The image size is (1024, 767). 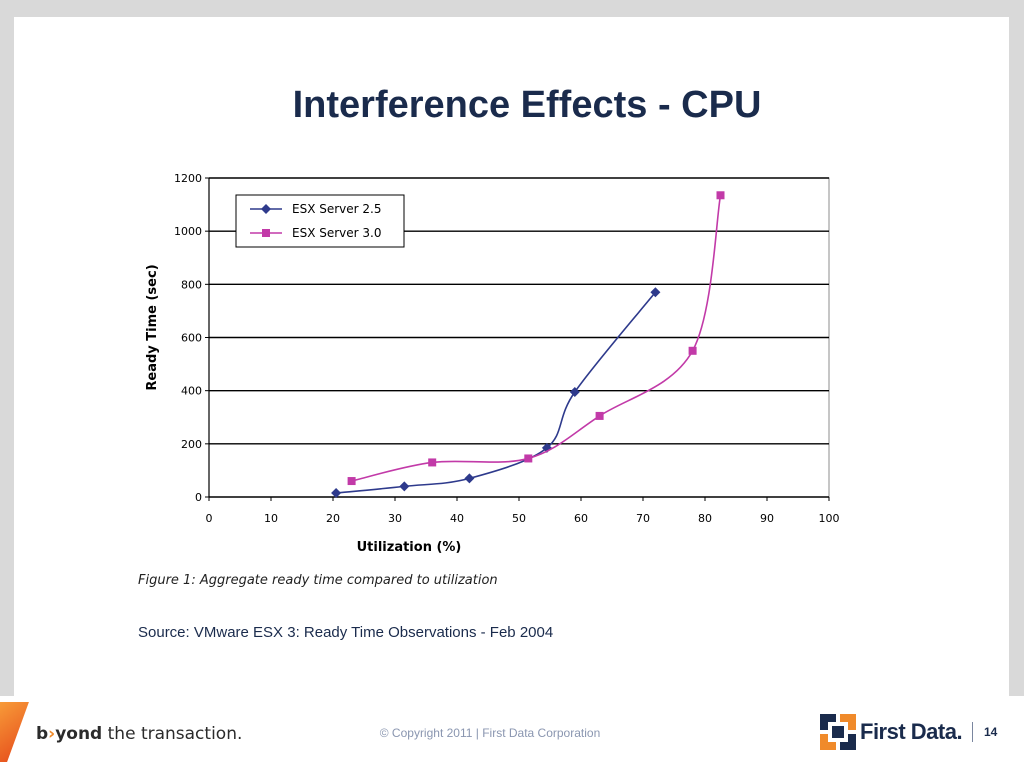 I want to click on legend-label: ESX Server 3.0, so click(x=336, y=233).